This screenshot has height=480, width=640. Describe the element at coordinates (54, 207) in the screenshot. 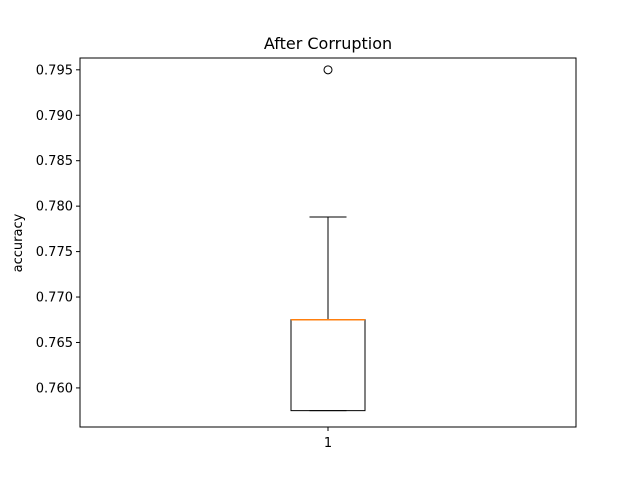

I see `y-tick-label: 0.780` at that location.